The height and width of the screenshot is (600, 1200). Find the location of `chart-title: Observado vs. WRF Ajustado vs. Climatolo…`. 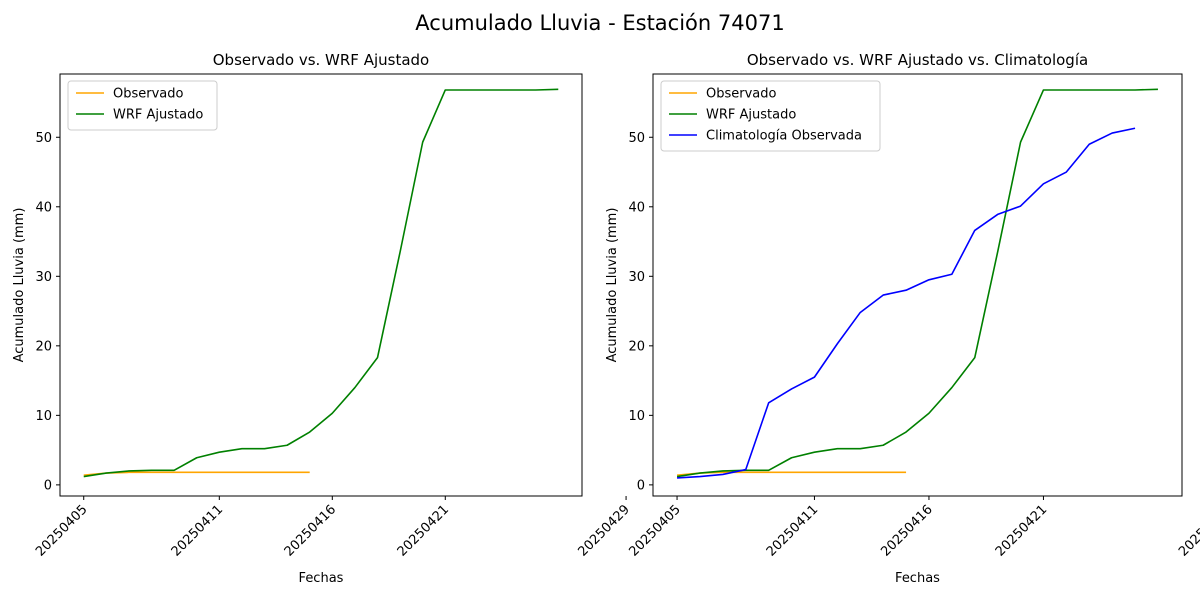

chart-title: Observado vs. WRF Ajustado vs. Climatolo… is located at coordinates (917, 60).